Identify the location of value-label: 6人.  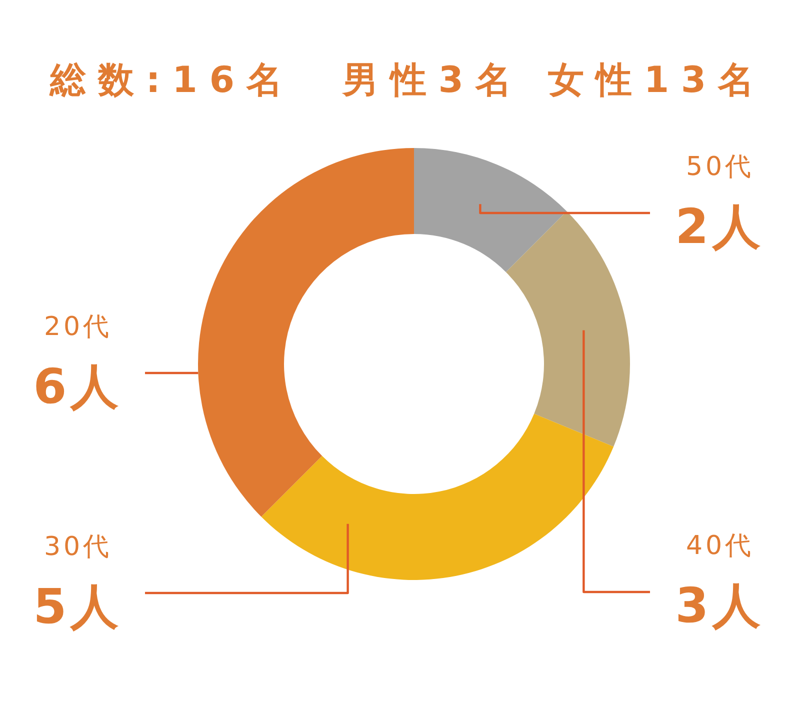
(78, 387).